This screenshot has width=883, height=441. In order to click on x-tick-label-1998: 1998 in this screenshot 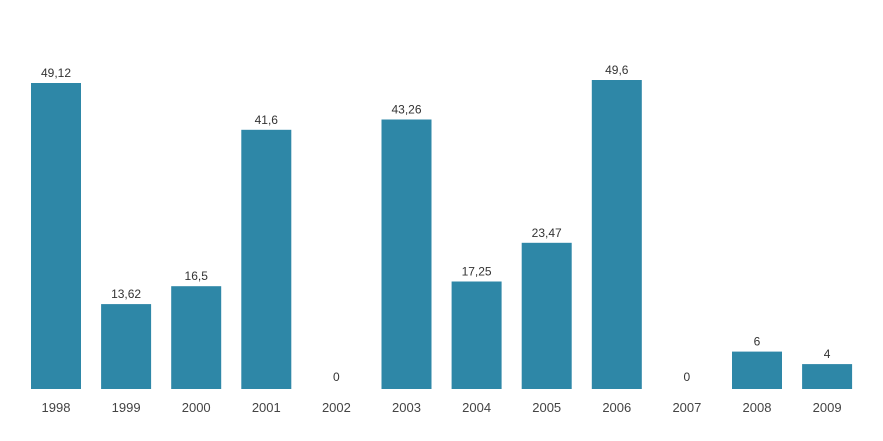, I will do `click(56, 407)`.